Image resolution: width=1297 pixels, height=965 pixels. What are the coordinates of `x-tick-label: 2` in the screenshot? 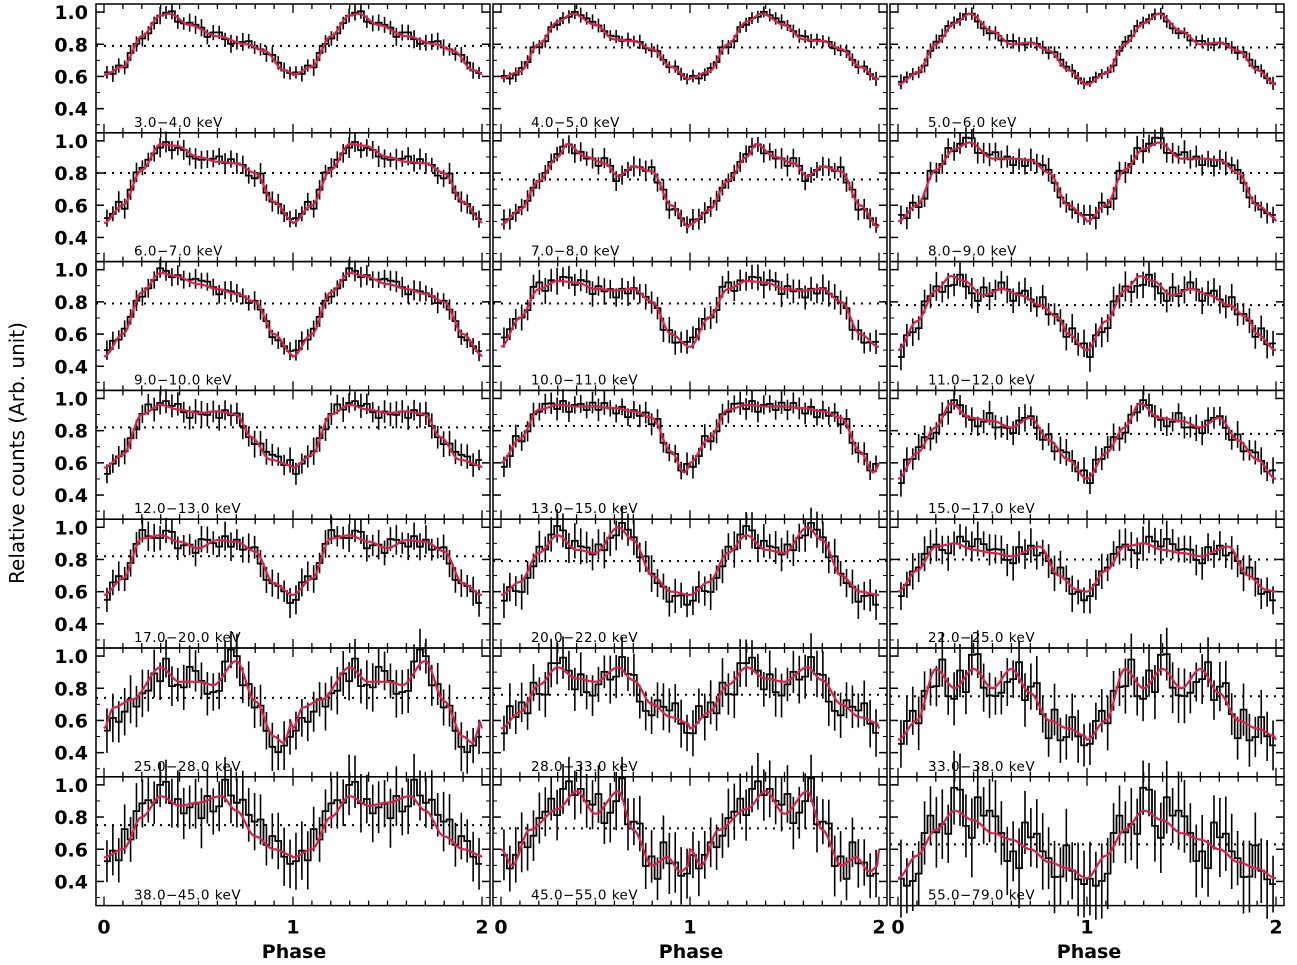 It's located at (481, 928).